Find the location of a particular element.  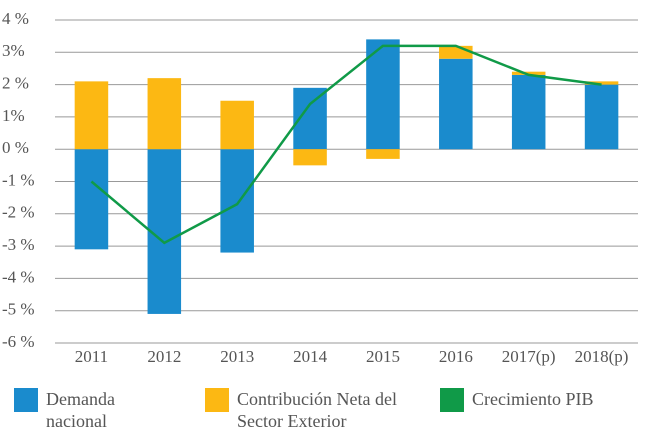

x-tick-label: 2014 is located at coordinates (310, 356).